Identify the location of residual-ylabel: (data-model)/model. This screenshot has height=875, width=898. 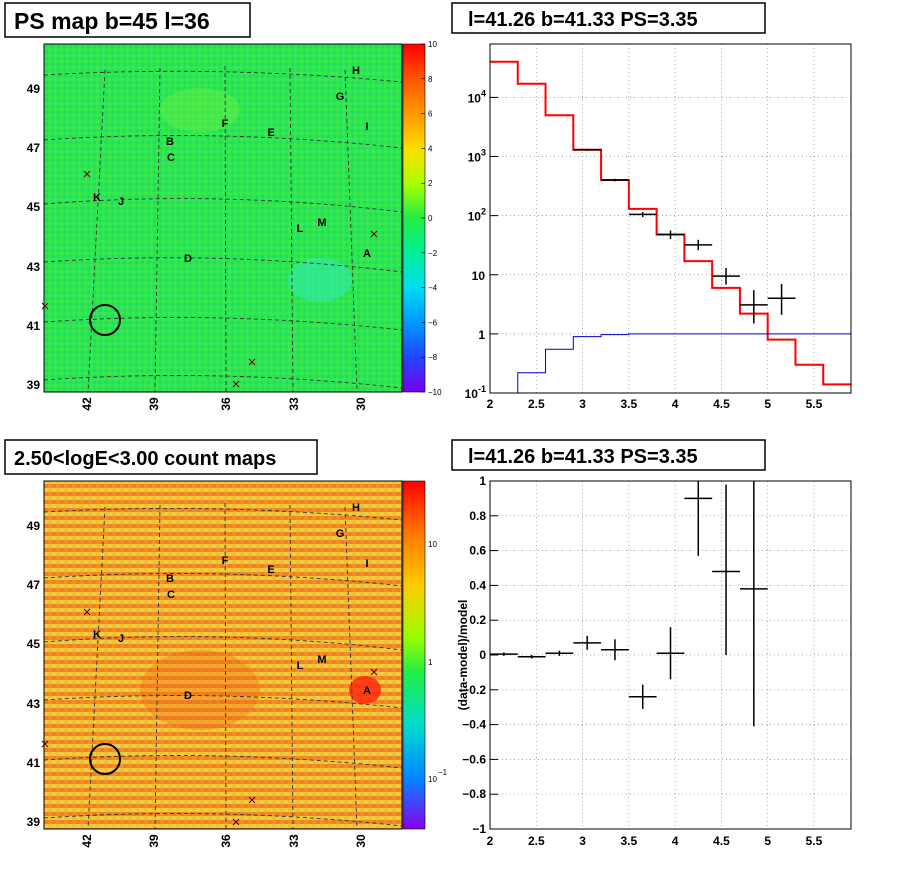
(463, 655).